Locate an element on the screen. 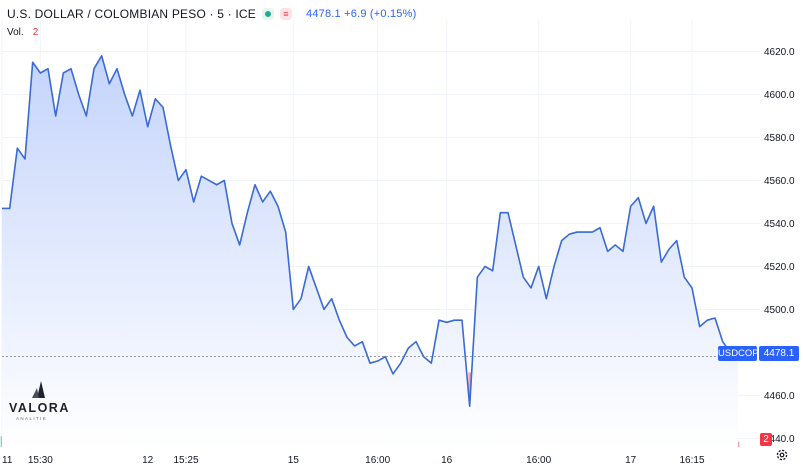 This screenshot has height=473, width=803. price-change: +6.9 (+0.15%) is located at coordinates (380, 14).